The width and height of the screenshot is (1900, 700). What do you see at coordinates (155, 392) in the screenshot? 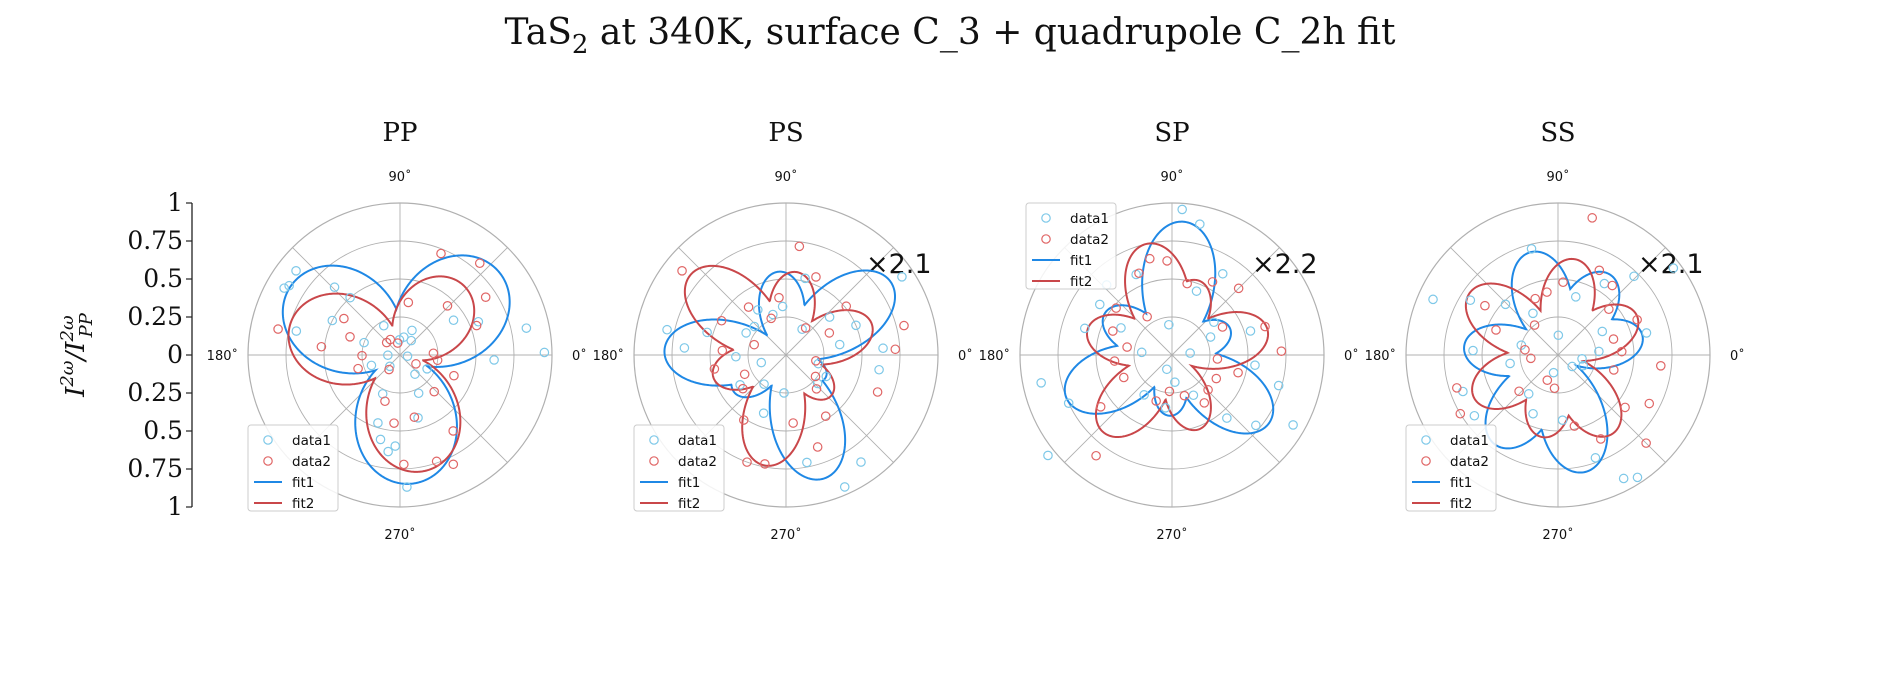
I see `left-axis-tick-label: 0.25` at bounding box center [155, 392].